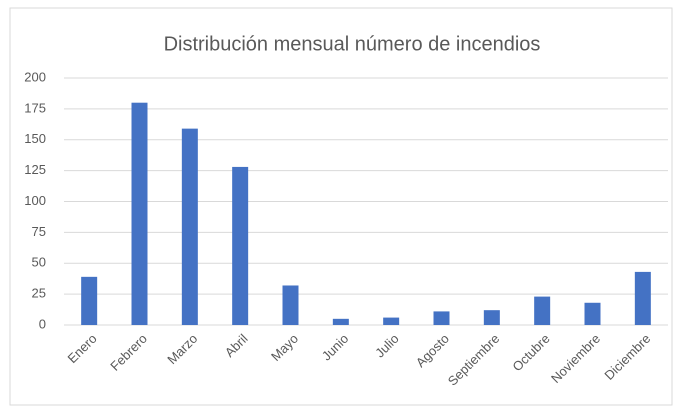 The width and height of the screenshot is (683, 415). Describe the element at coordinates (35, 200) in the screenshot. I see `y-tick-label: 100` at that location.